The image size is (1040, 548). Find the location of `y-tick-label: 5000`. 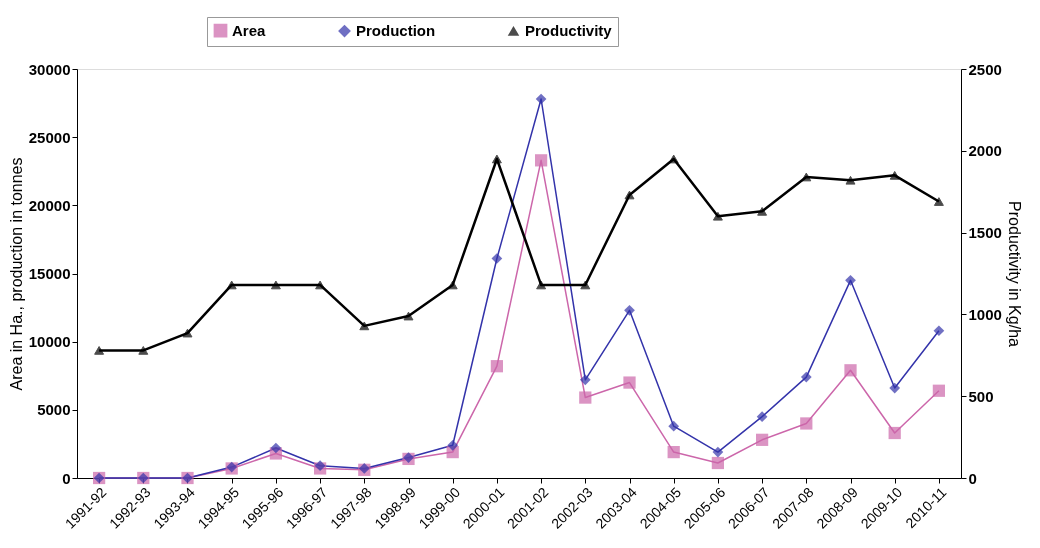

y-tick-label: 5000 is located at coordinates (54, 410).